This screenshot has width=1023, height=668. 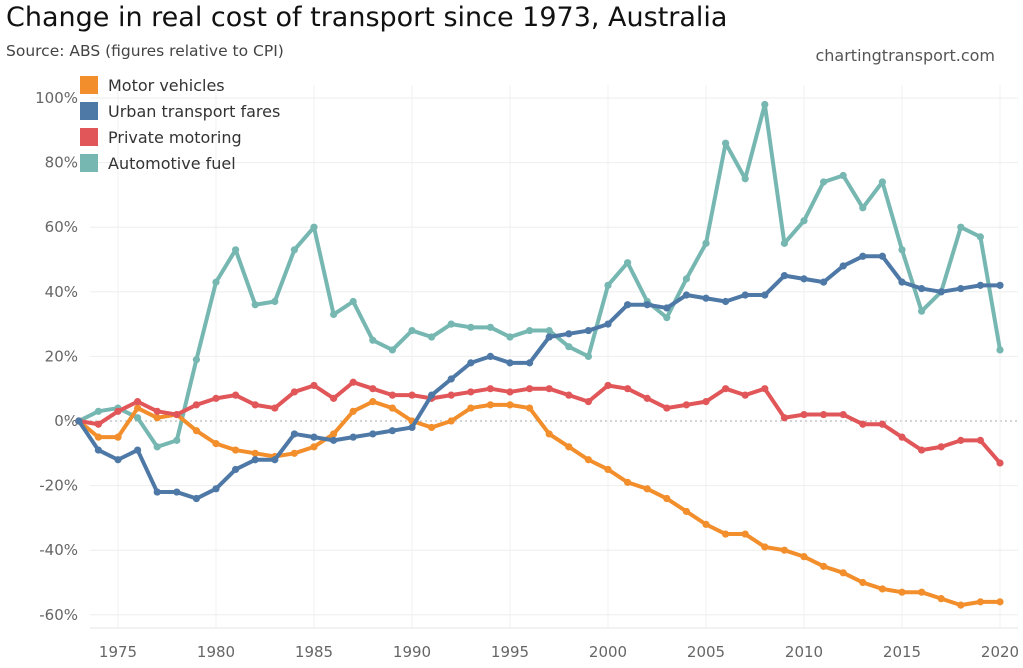 I want to click on x-tick-label: 1975, so click(x=118, y=652).